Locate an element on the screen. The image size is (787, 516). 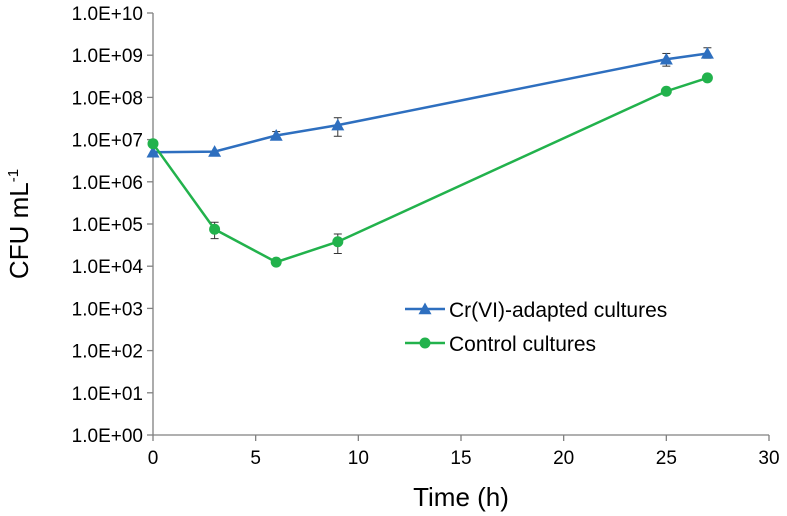
x-axis: 0 5 10 15 20 25 30 is located at coordinates (464, 451).